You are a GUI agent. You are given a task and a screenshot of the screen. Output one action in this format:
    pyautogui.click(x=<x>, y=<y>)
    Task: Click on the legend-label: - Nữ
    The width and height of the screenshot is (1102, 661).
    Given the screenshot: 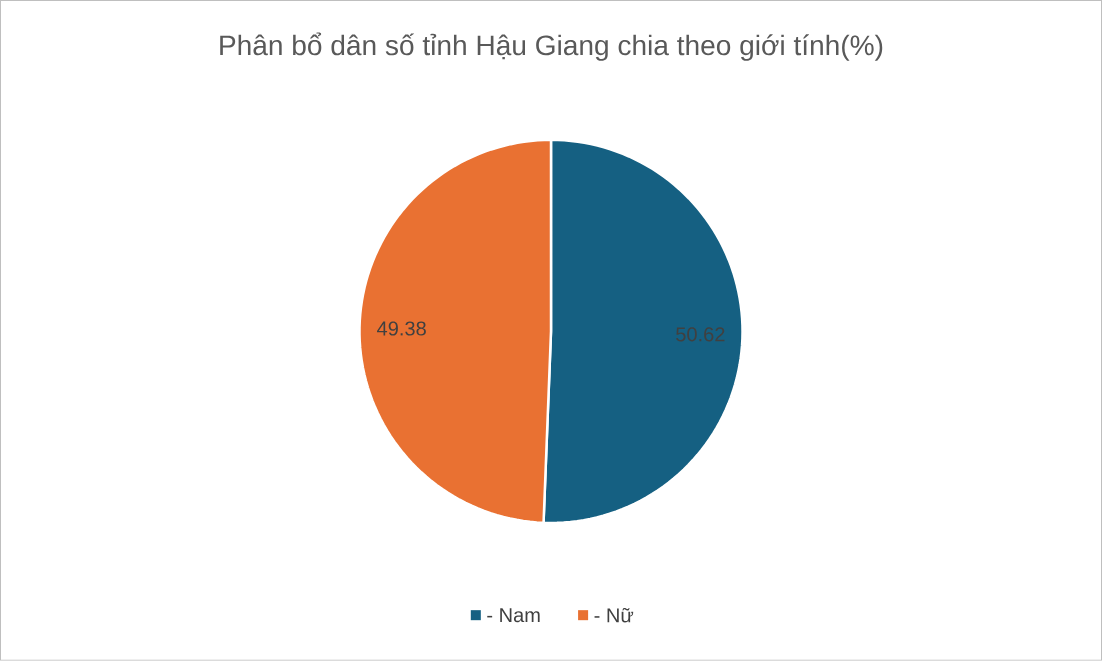 What is the action you would take?
    pyautogui.click(x=614, y=615)
    